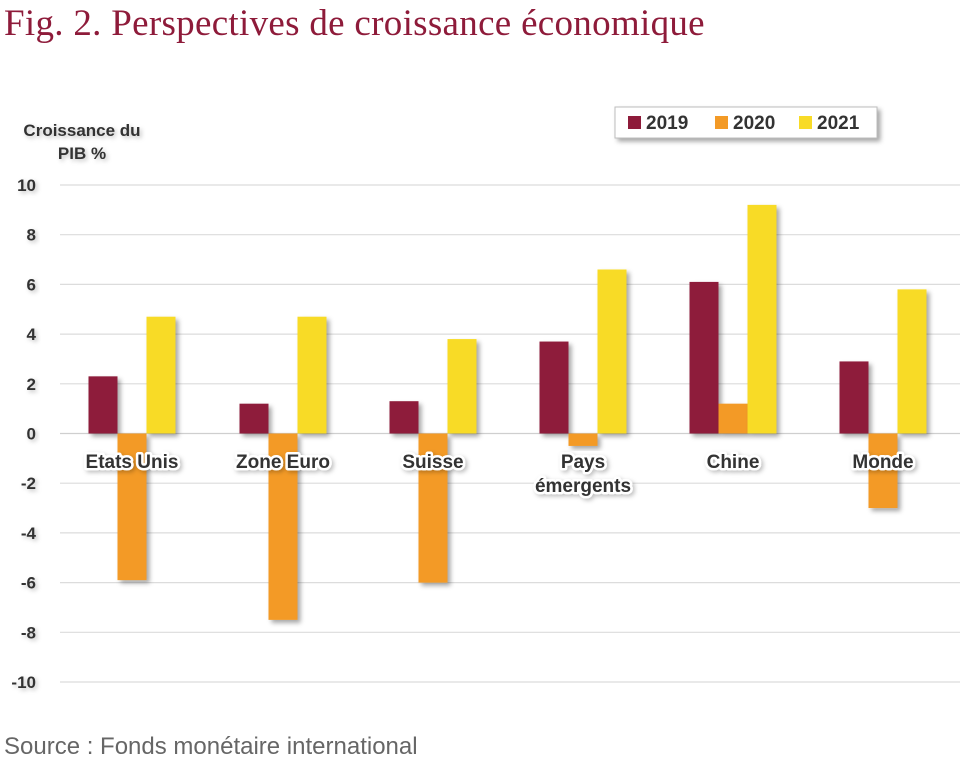 This screenshot has height=781, width=962. Describe the element at coordinates (81, 142) in the screenshot. I see `y-axis-label: Croissance du PIB %` at that location.